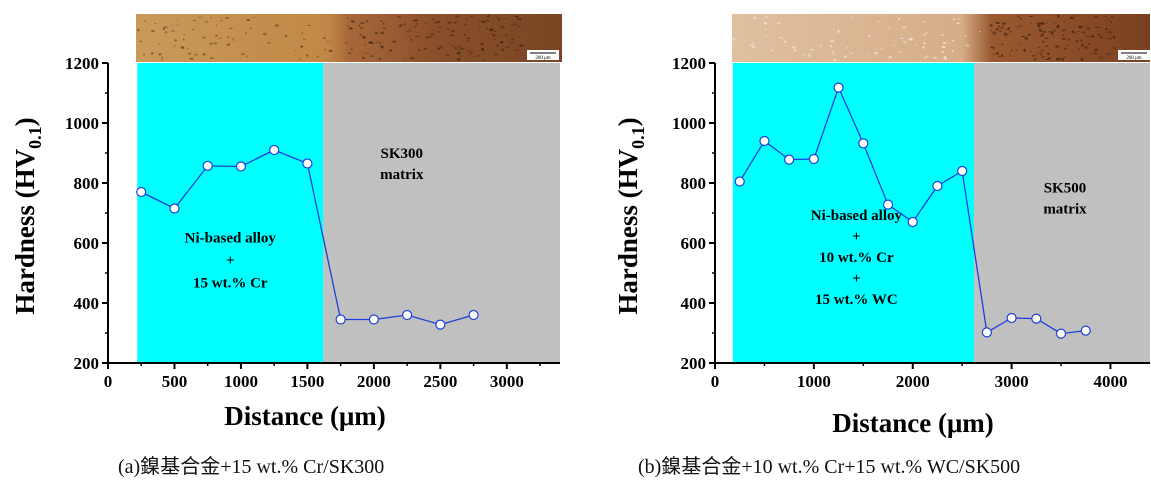 The height and width of the screenshot is (481, 1151). I want to click on x-tick-label: 500, so click(175, 381).